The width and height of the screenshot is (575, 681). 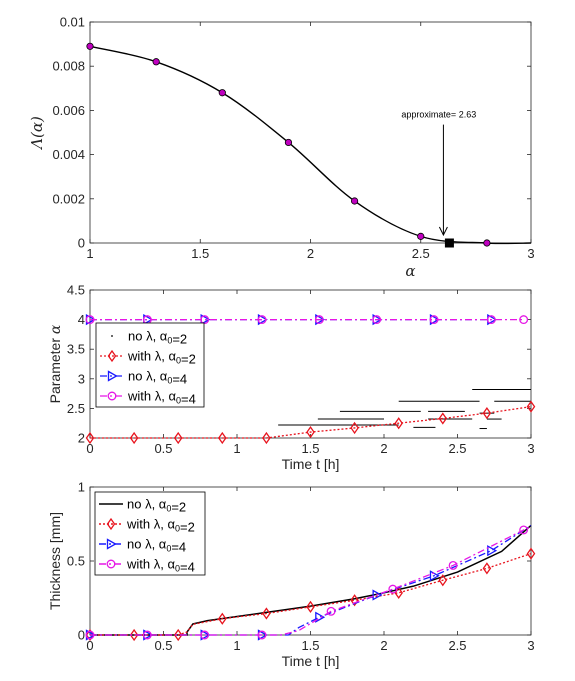 I want to click on legend-label: with λ, α0=4, so click(x=160, y=566).